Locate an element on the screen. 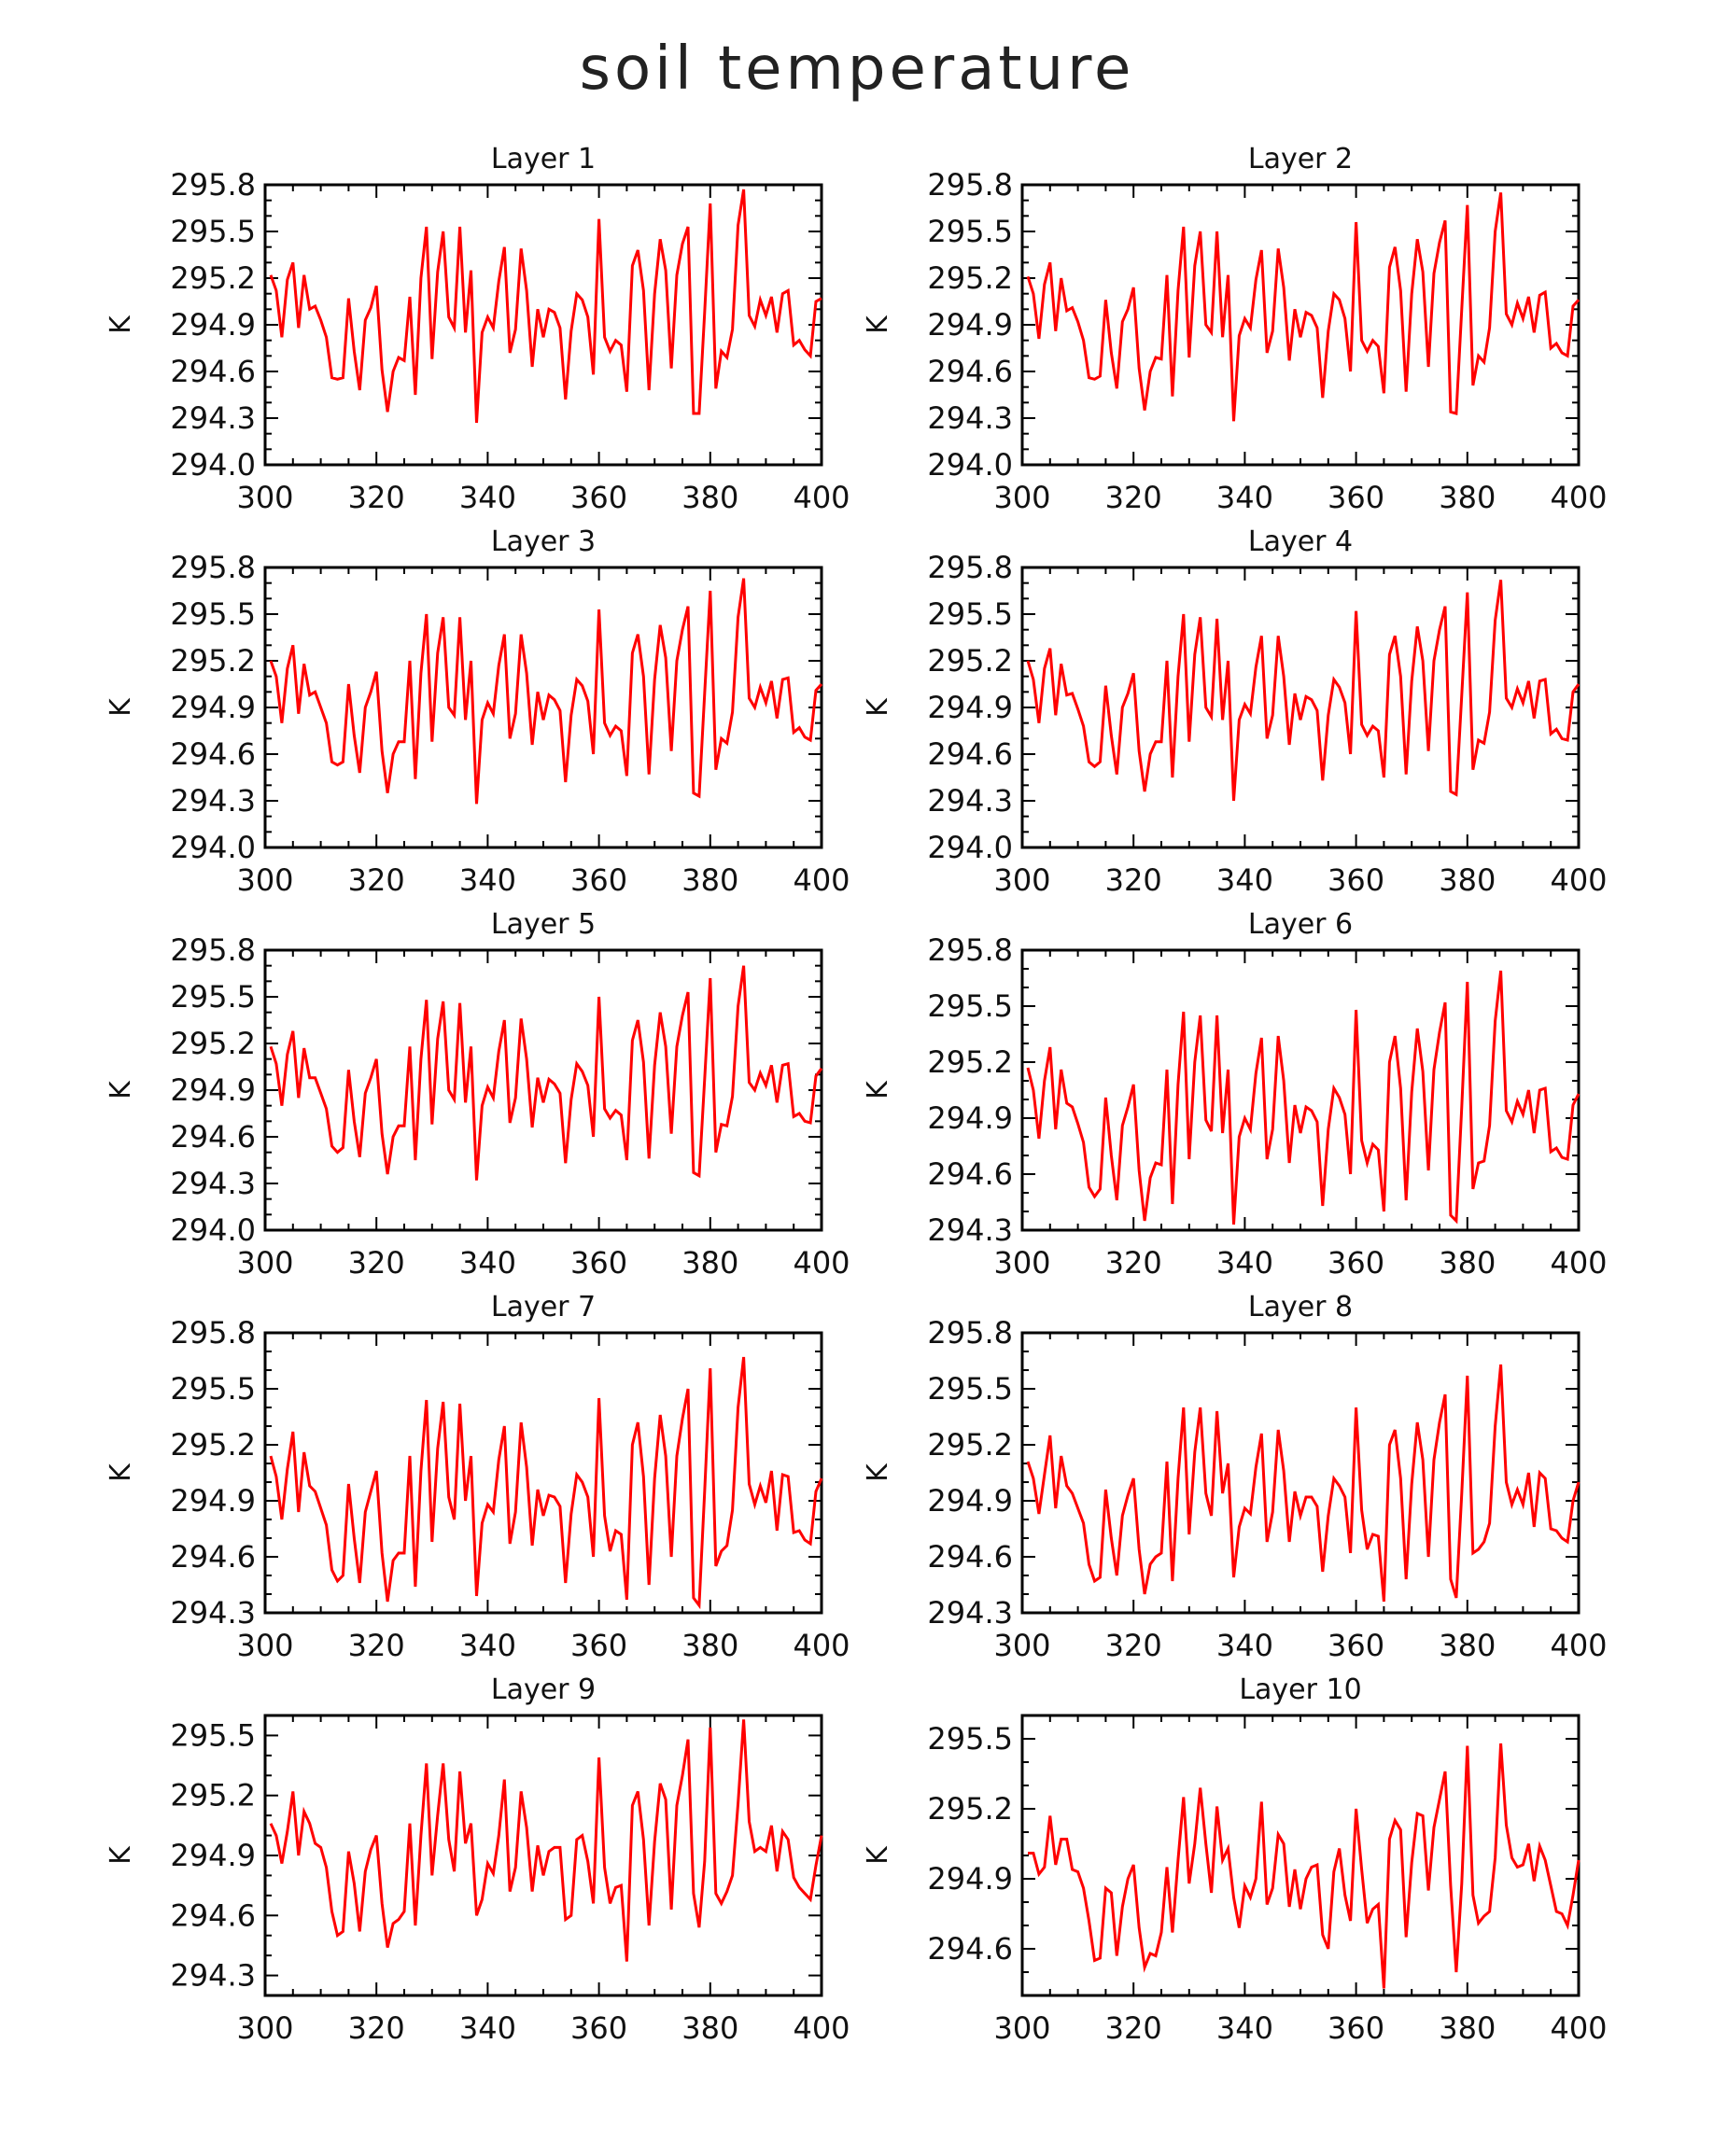  figure-title: soil temperature is located at coordinates (858, 69).